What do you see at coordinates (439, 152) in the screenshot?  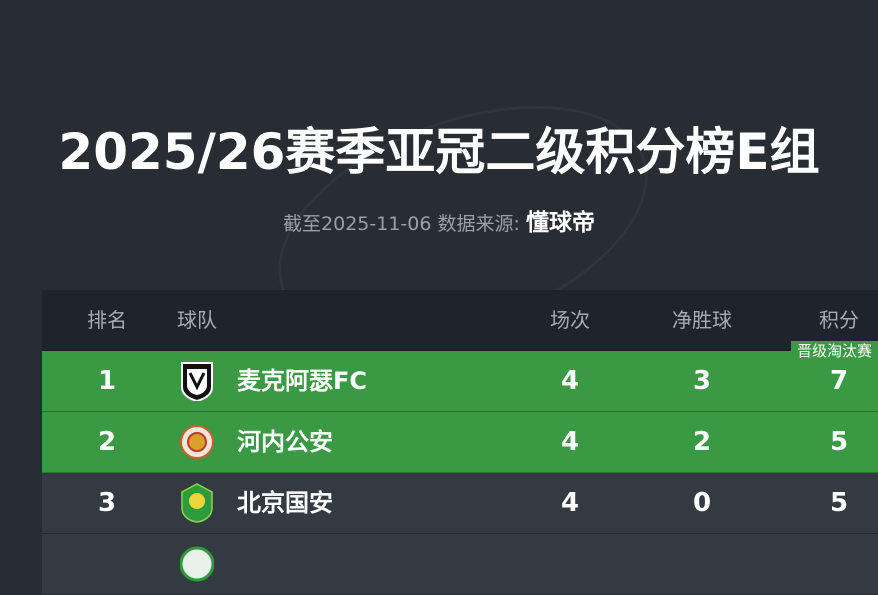 I see `page-title: 2025/26赛季亚冠二级积分榜E组` at bounding box center [439, 152].